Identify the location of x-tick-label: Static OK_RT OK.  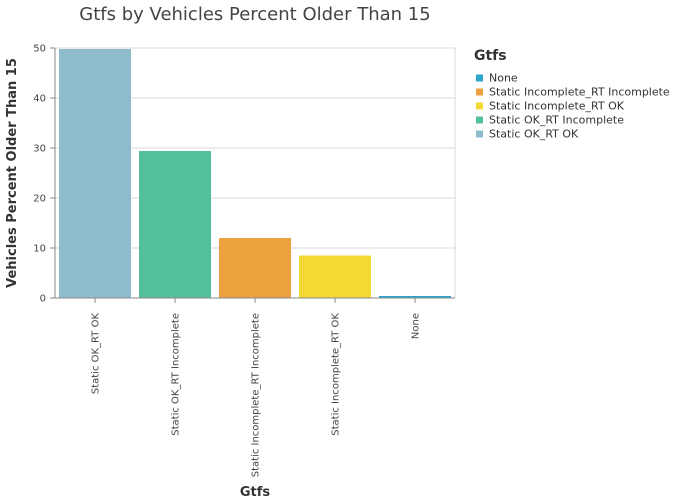
(96, 354).